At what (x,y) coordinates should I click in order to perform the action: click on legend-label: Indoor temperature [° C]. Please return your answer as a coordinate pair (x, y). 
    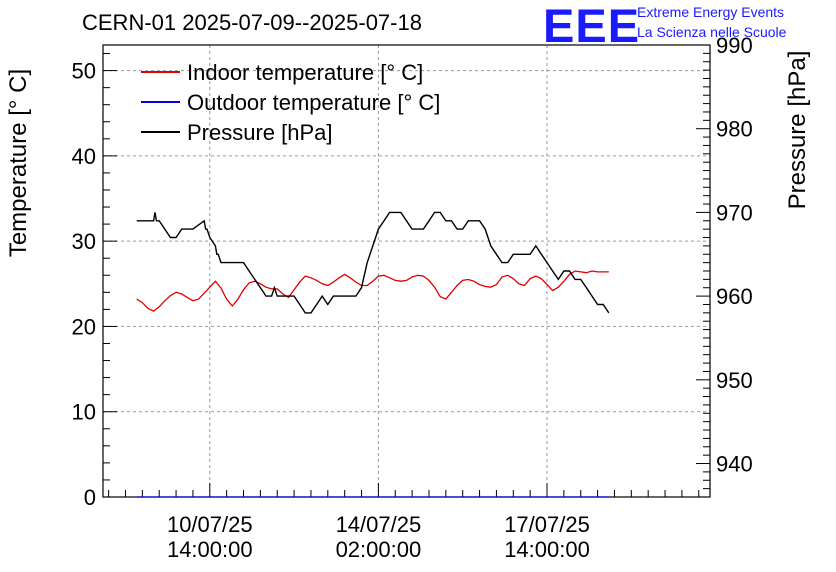
    Looking at the image, I should click on (305, 72).